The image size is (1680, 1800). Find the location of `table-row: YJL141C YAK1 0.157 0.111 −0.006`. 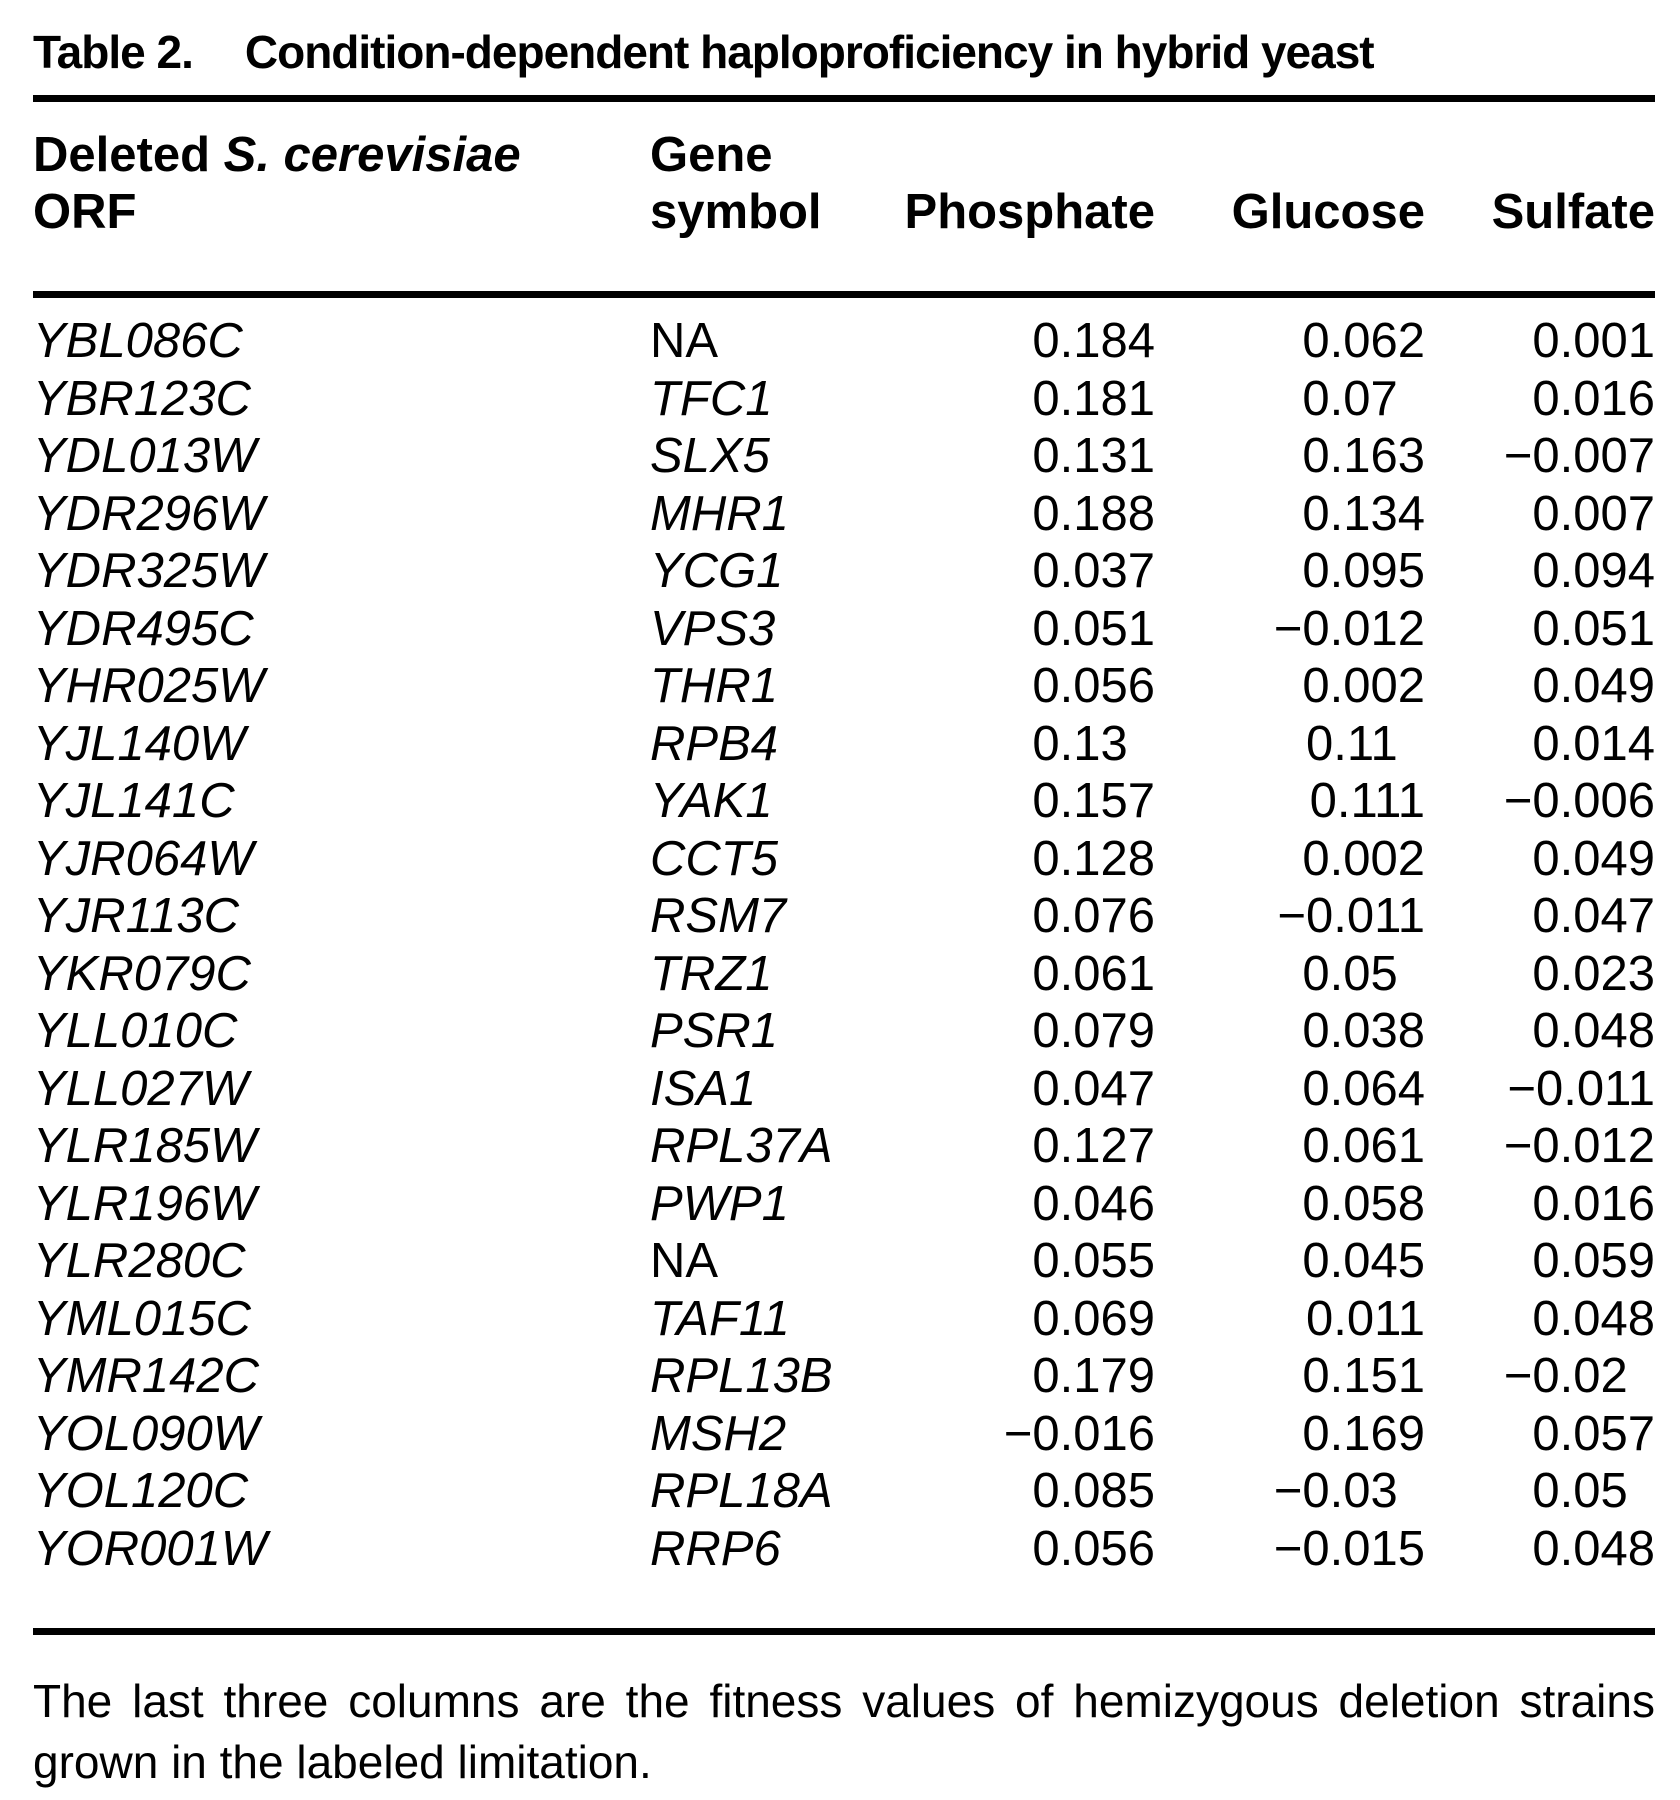

table-row: YJL141C YAK1 0.157 0.111 −0.006 is located at coordinates (844, 802).